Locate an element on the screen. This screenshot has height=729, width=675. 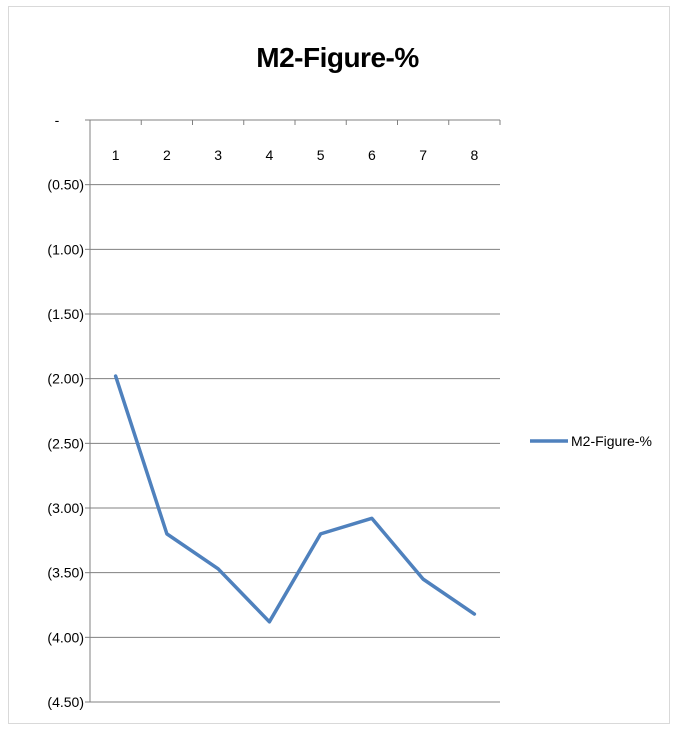
x-tick-label: 2 is located at coordinates (167, 155).